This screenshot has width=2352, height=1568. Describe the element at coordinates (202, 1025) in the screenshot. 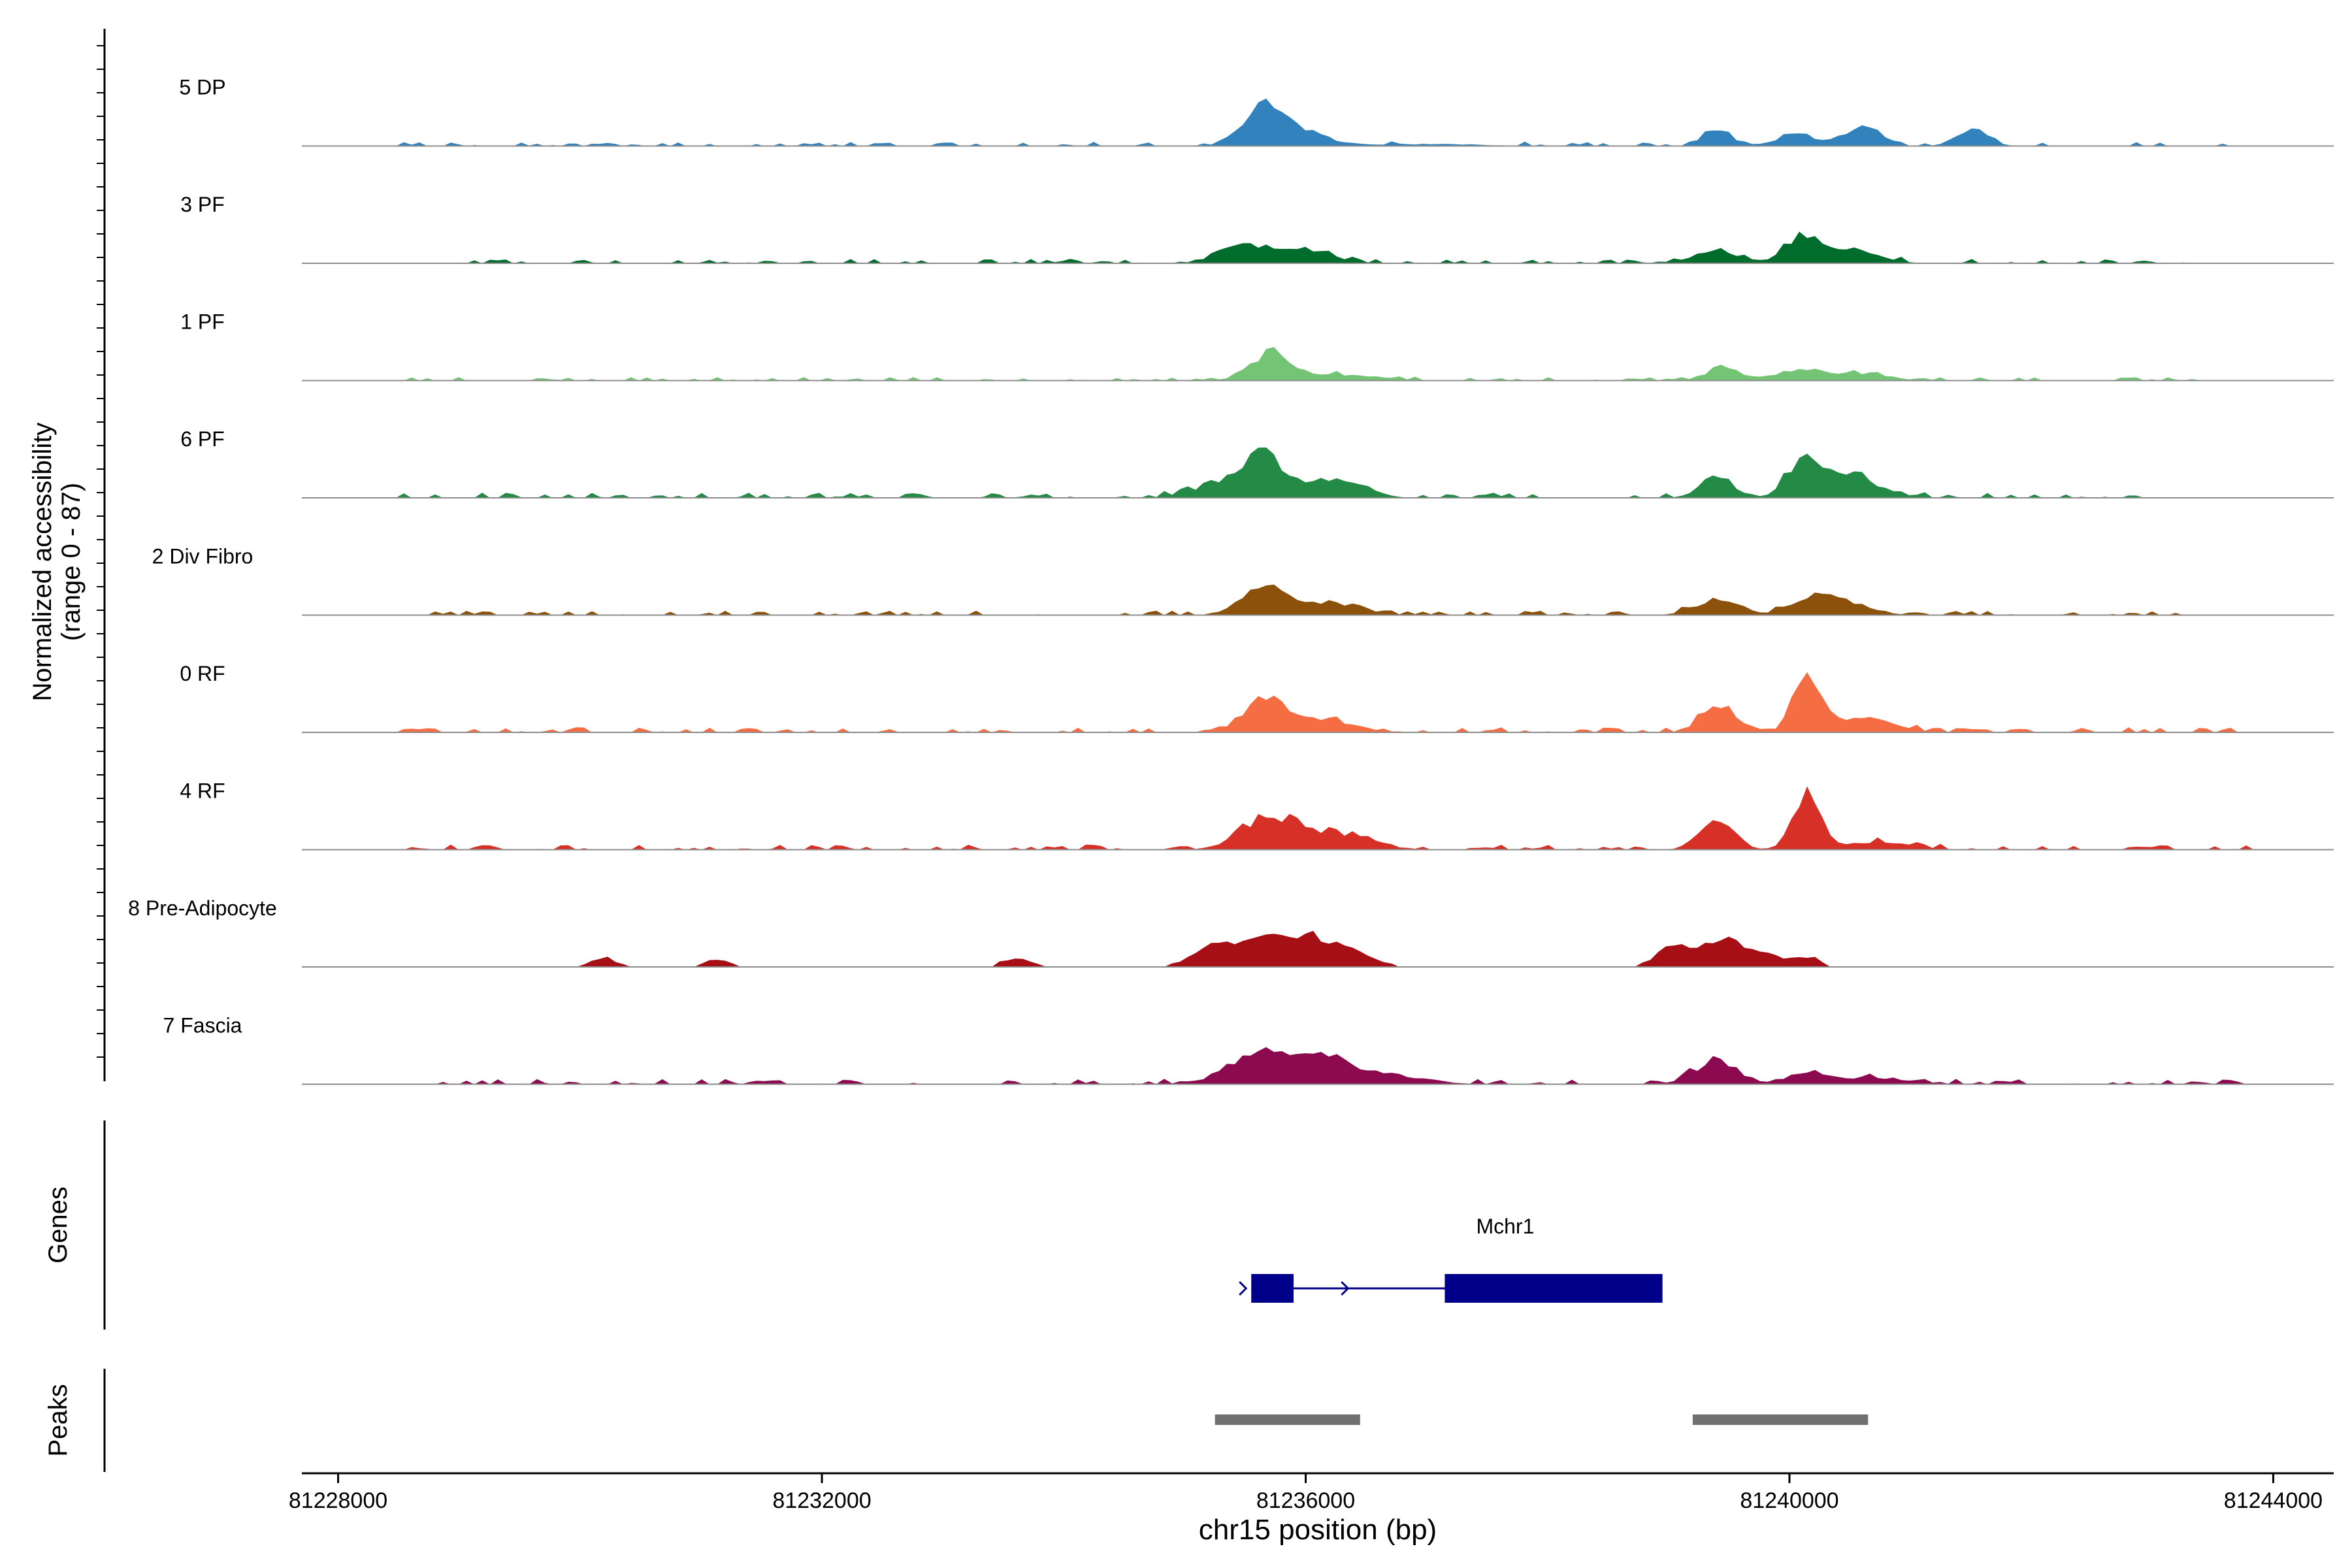

I see `track-label: 7 Fascia` at that location.